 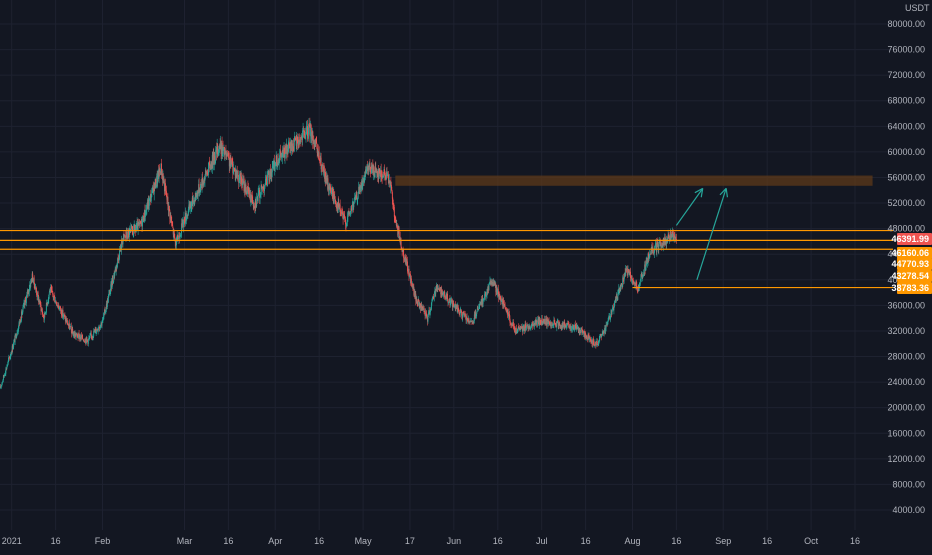 What do you see at coordinates (910, 288) in the screenshot?
I see `price-tag-label: 38783.36` at bounding box center [910, 288].